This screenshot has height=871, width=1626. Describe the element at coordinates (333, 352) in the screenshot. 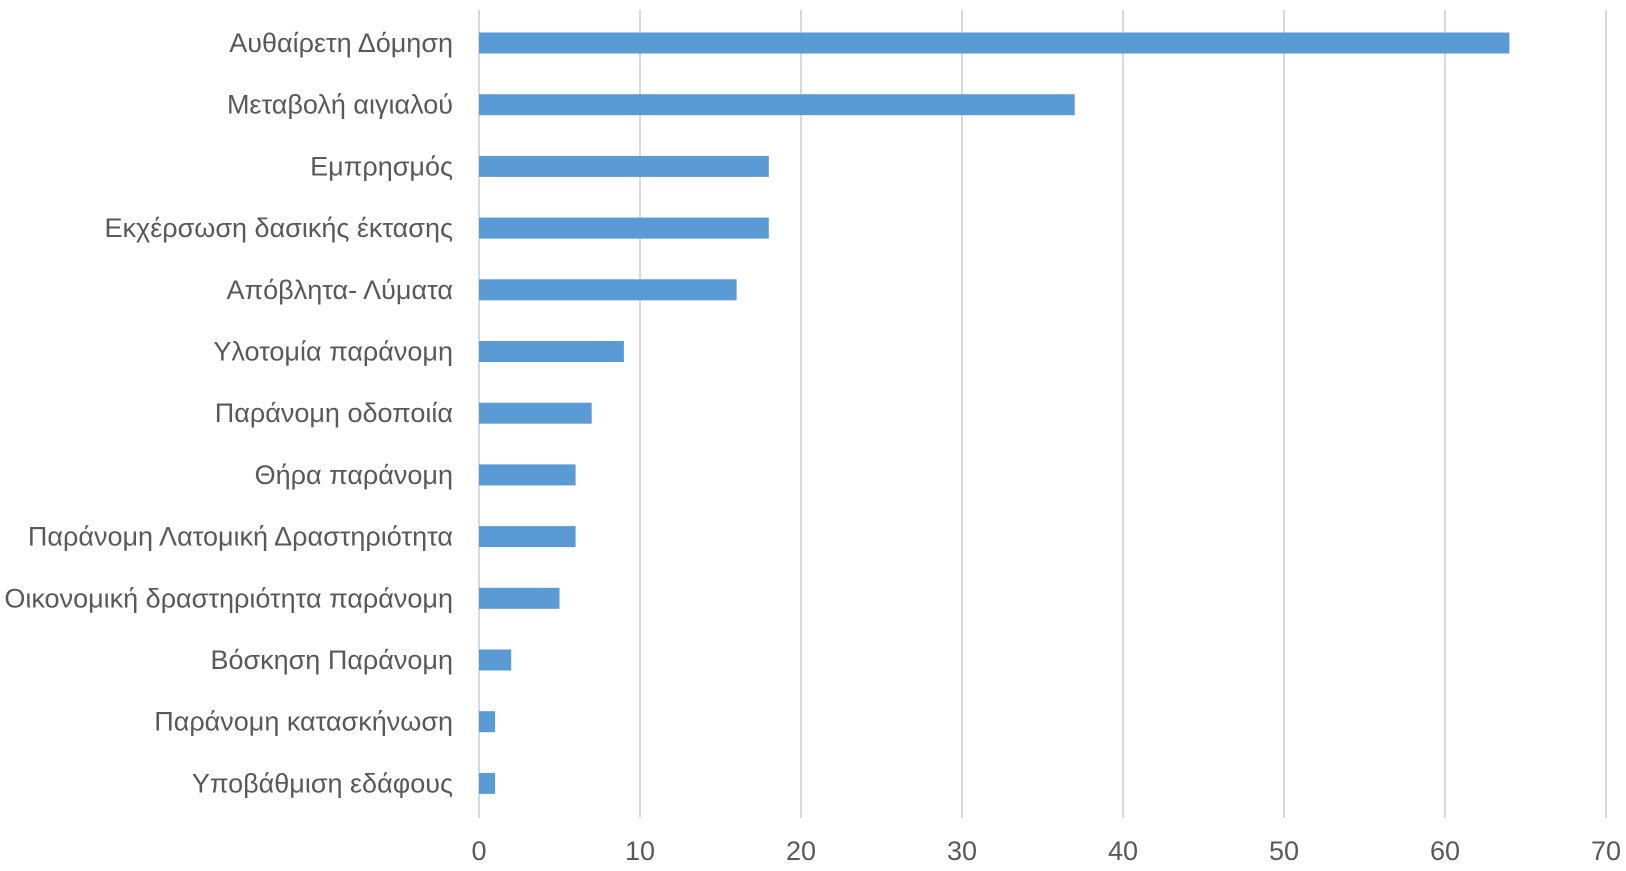

I see `category-label: Υλοτομία παράνομη` at that location.